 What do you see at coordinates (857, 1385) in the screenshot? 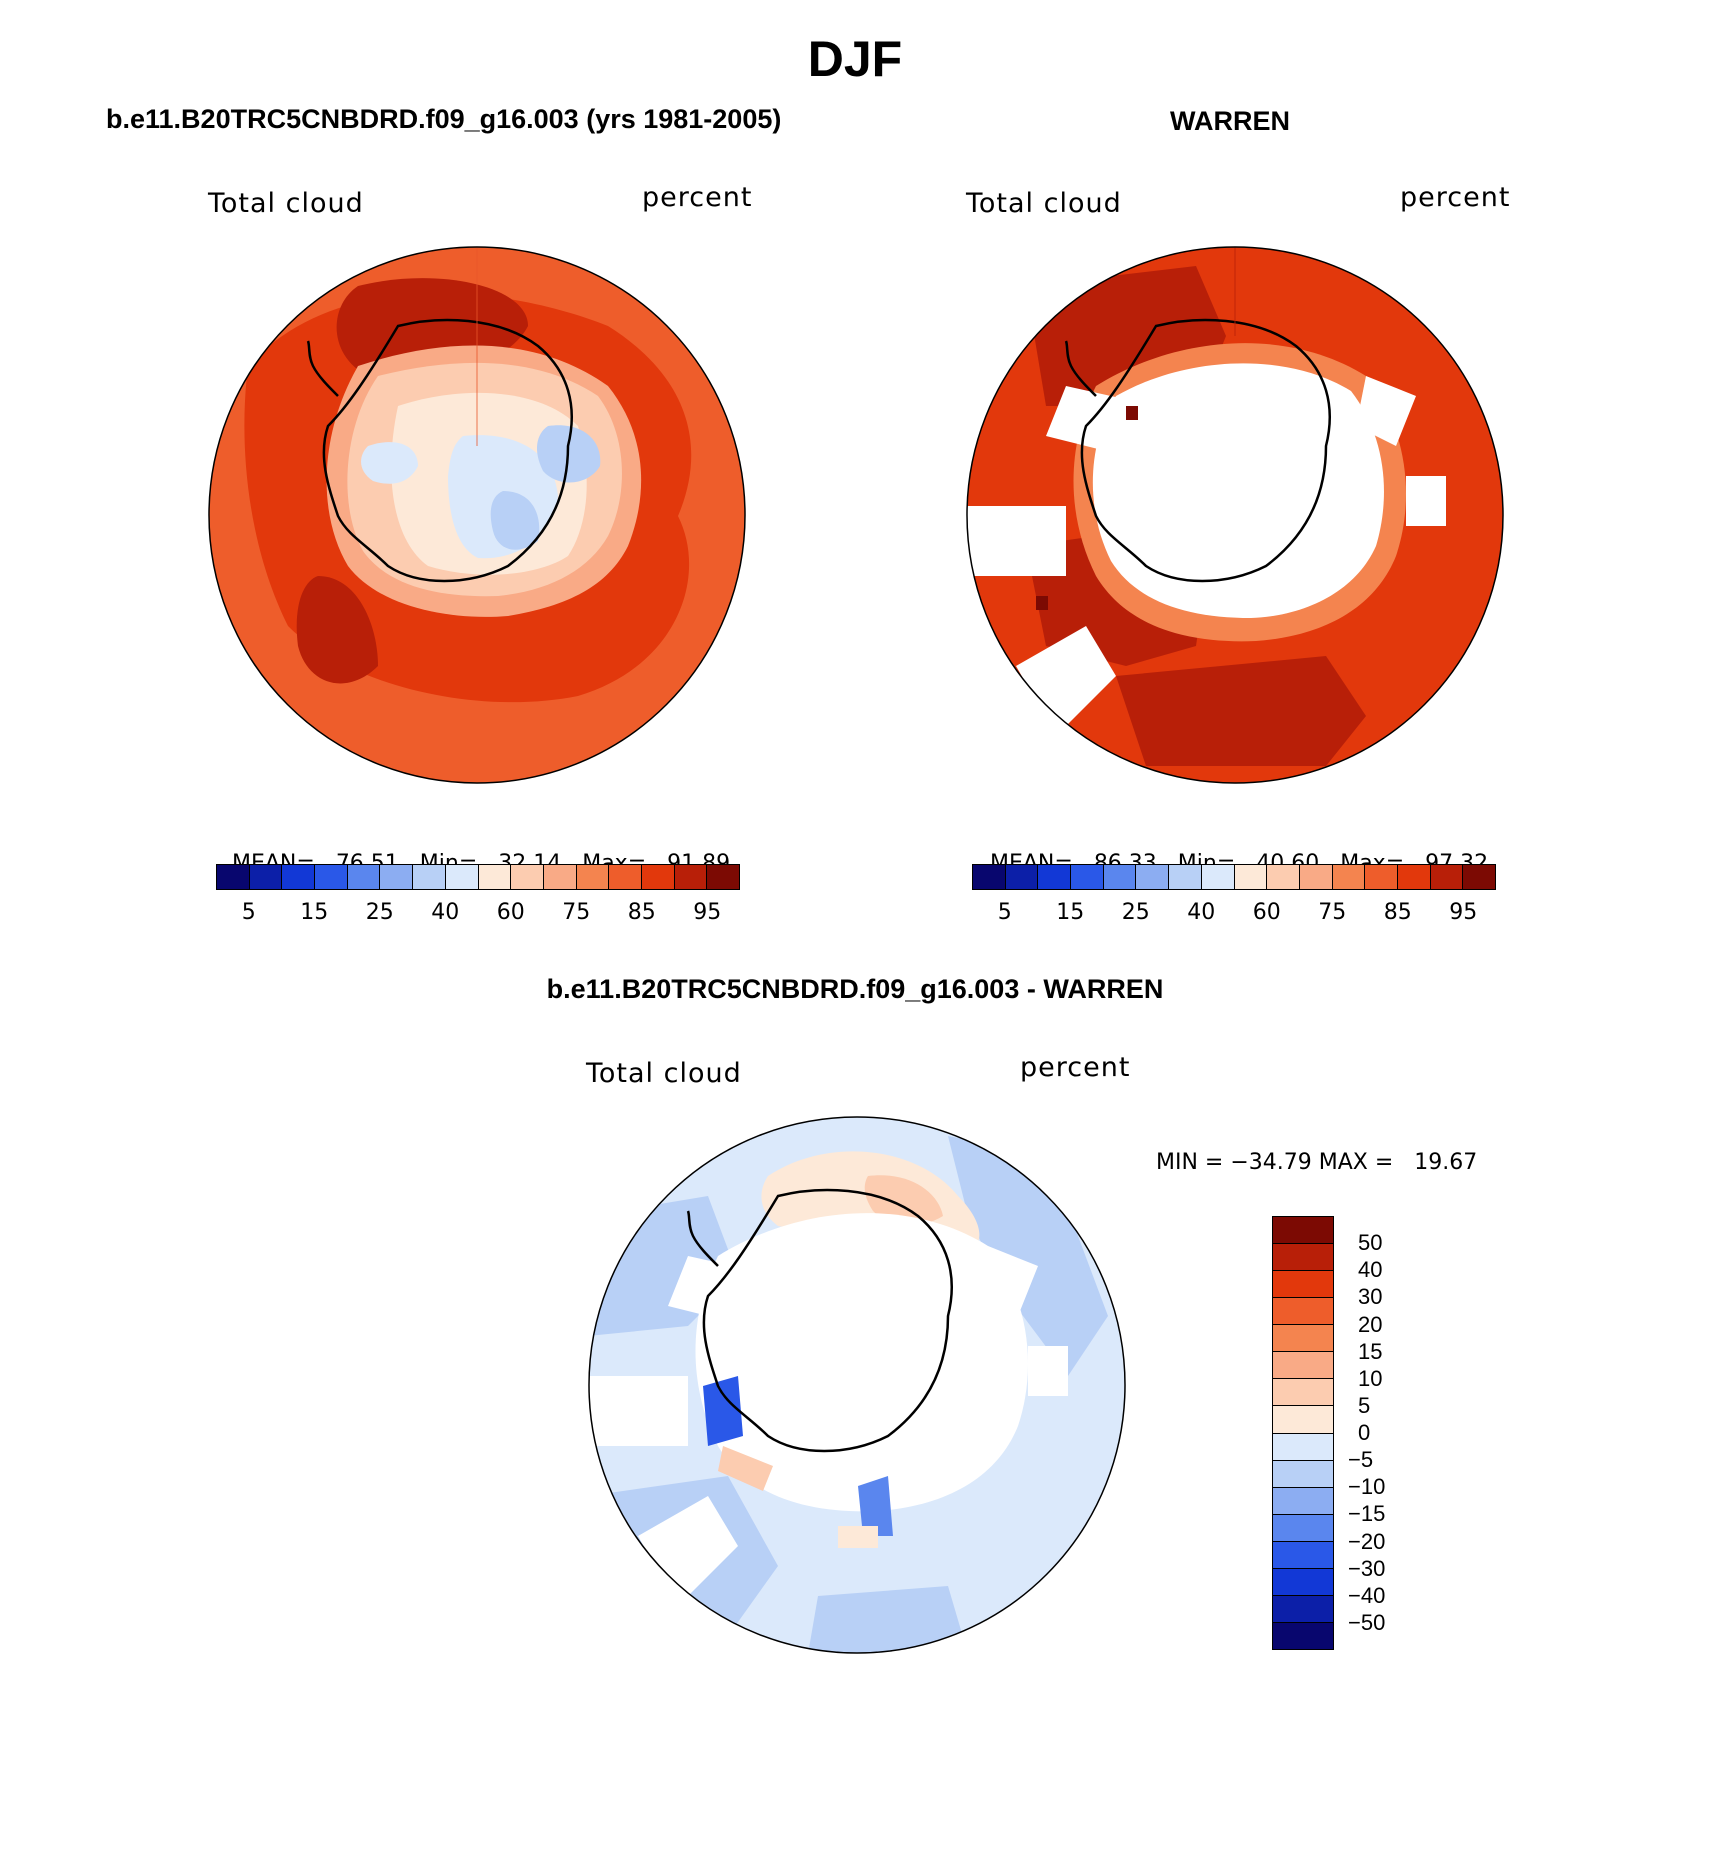
I see `diff-map` at bounding box center [857, 1385].